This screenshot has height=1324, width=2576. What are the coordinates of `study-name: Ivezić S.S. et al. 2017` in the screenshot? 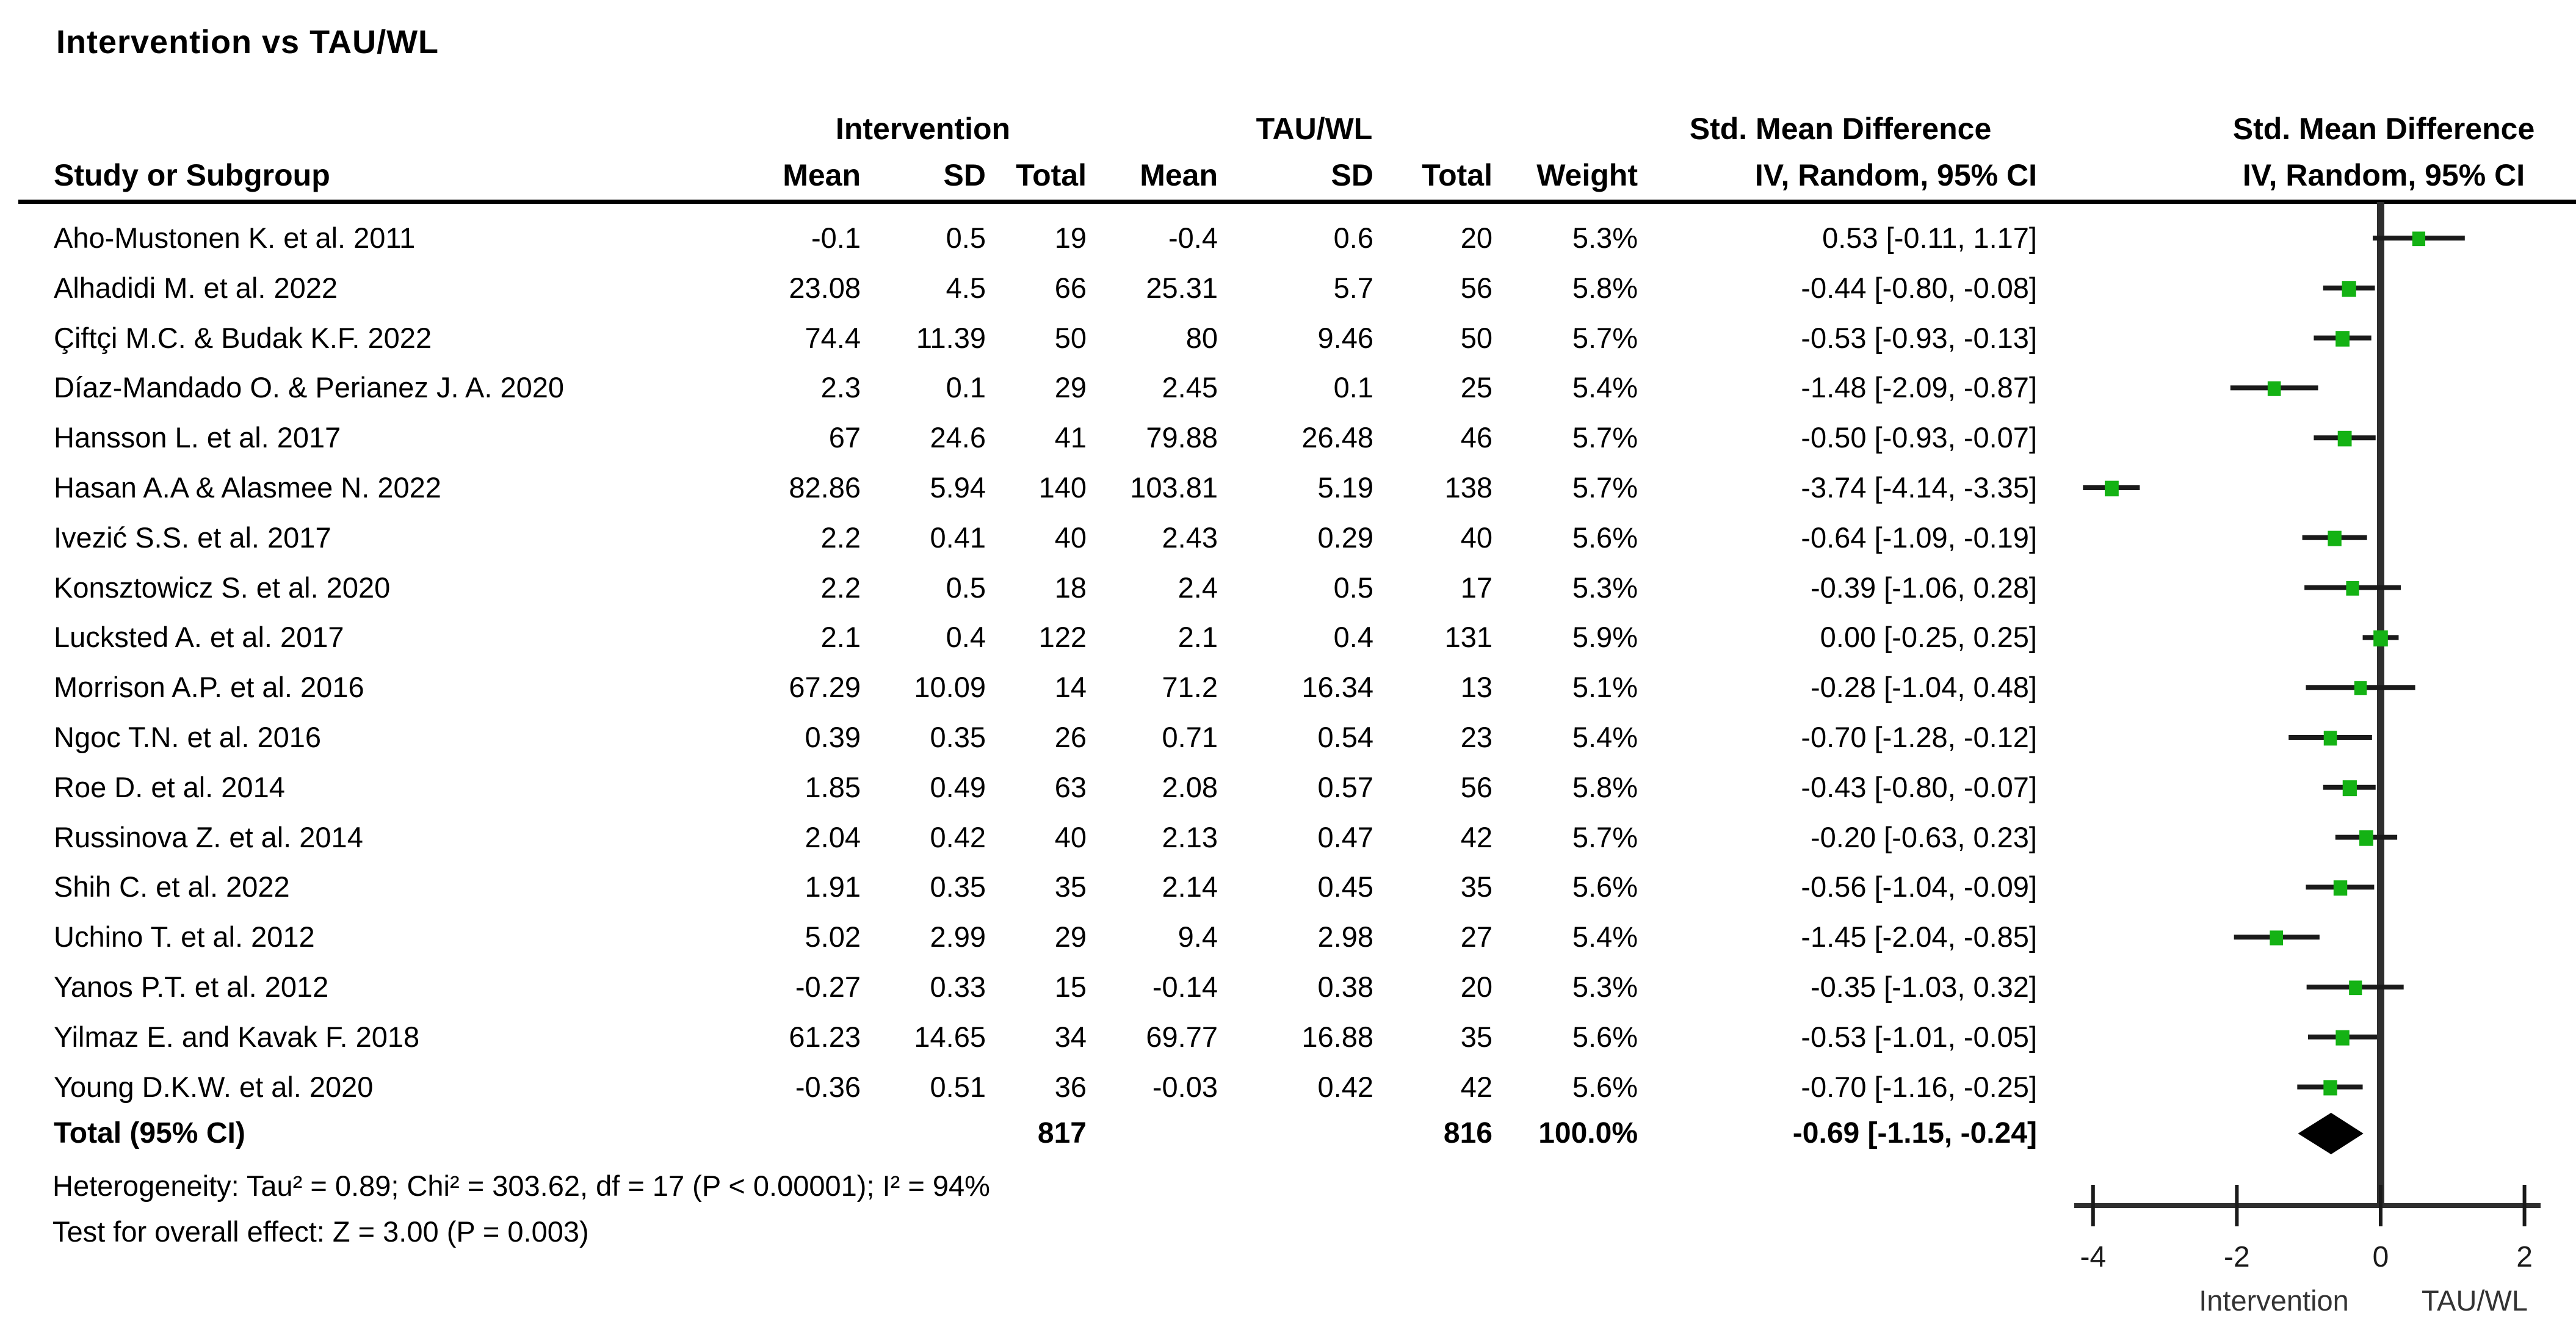 It's located at (192, 537).